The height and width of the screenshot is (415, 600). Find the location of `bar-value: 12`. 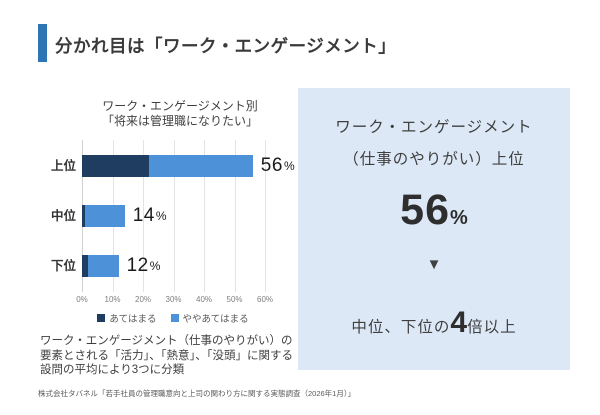

bar-value: 12 is located at coordinates (137, 265).